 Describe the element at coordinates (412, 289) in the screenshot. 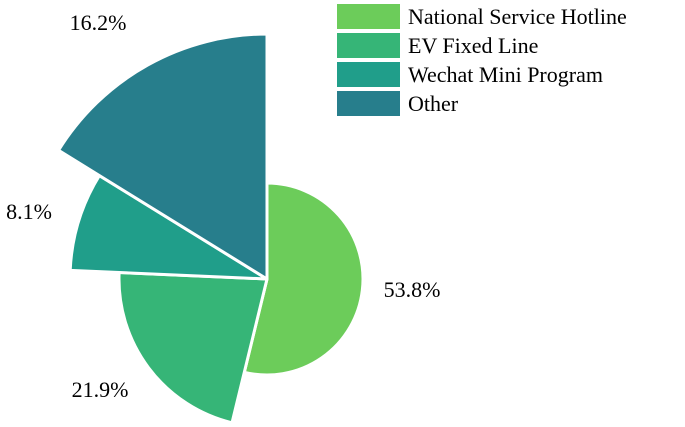

I see `percent-label-national-service-hotline: 53.8%` at that location.